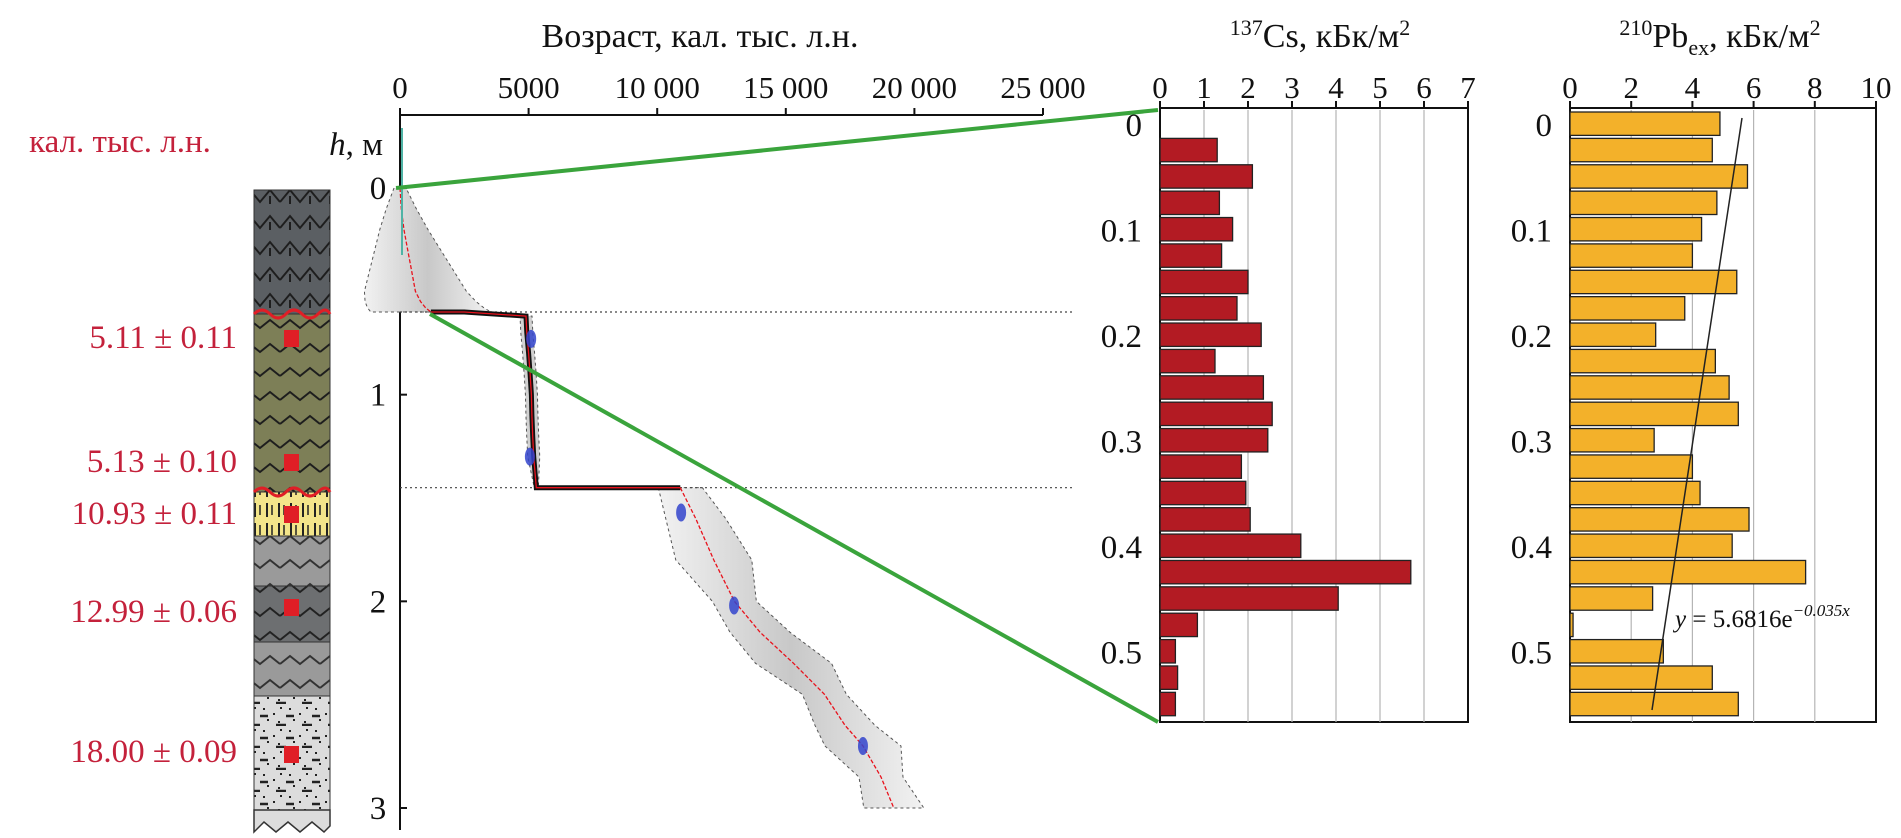 This screenshot has height=838, width=1901. I want to click on date-label-3: 10.93 ± 0.11, so click(154, 514).